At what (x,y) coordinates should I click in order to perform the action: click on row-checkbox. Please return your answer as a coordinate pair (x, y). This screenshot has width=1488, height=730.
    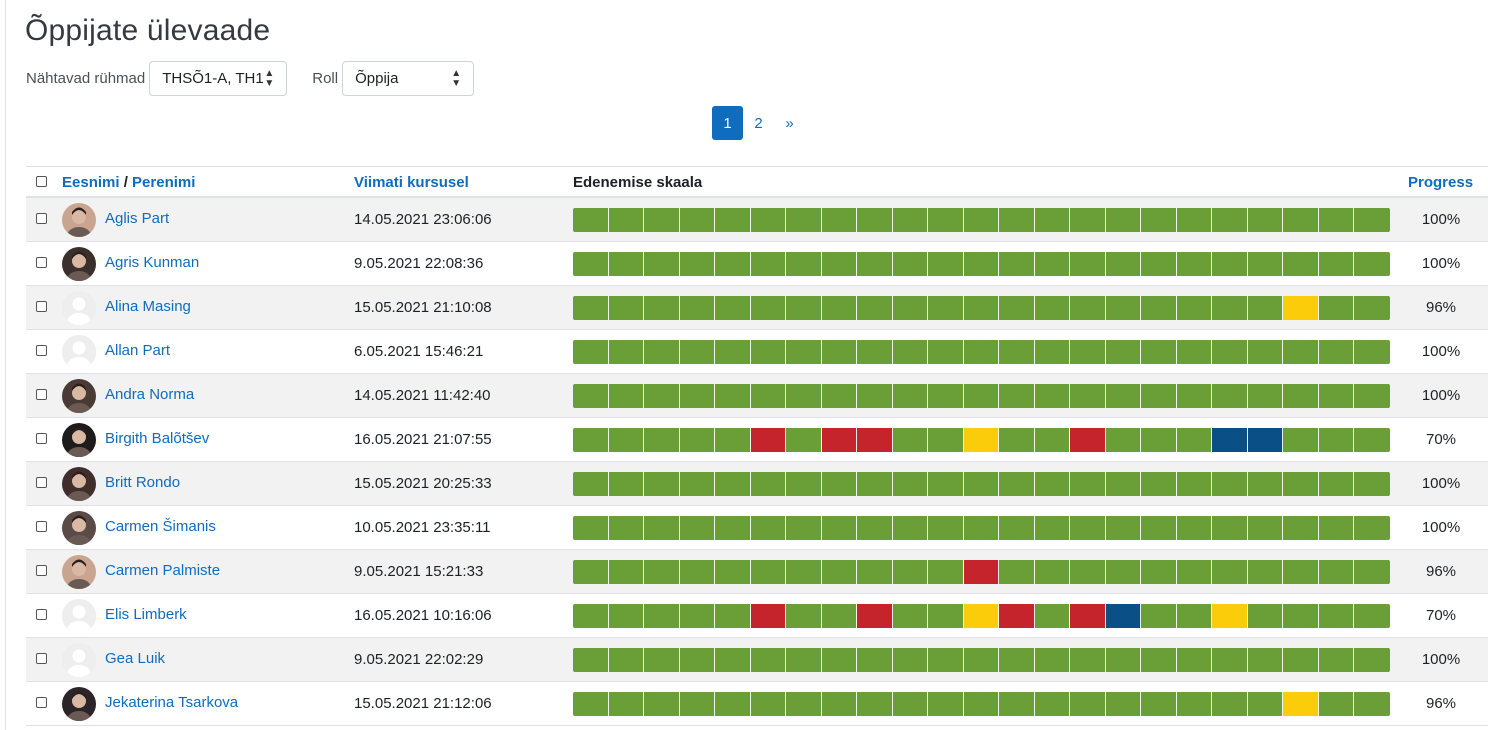
    Looking at the image, I should click on (41, 702).